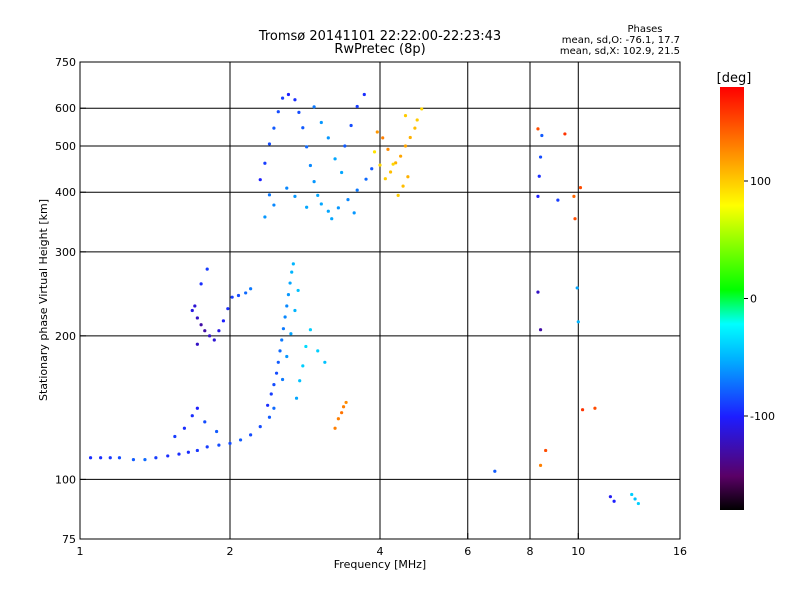  Describe the element at coordinates (70, 301) in the screenshot. I see `y-axis-ticks: 75 100 200 300 400 500 600 750` at that location.